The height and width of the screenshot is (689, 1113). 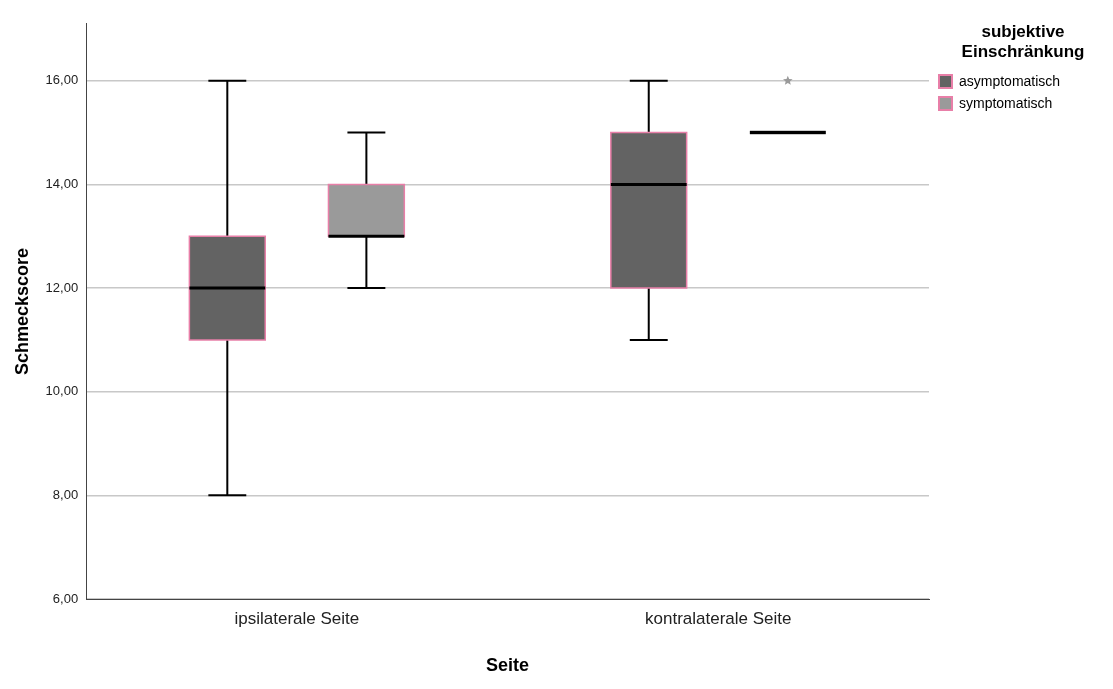 What do you see at coordinates (1010, 81) in the screenshot?
I see `legend-label: asymptomatisch` at bounding box center [1010, 81].